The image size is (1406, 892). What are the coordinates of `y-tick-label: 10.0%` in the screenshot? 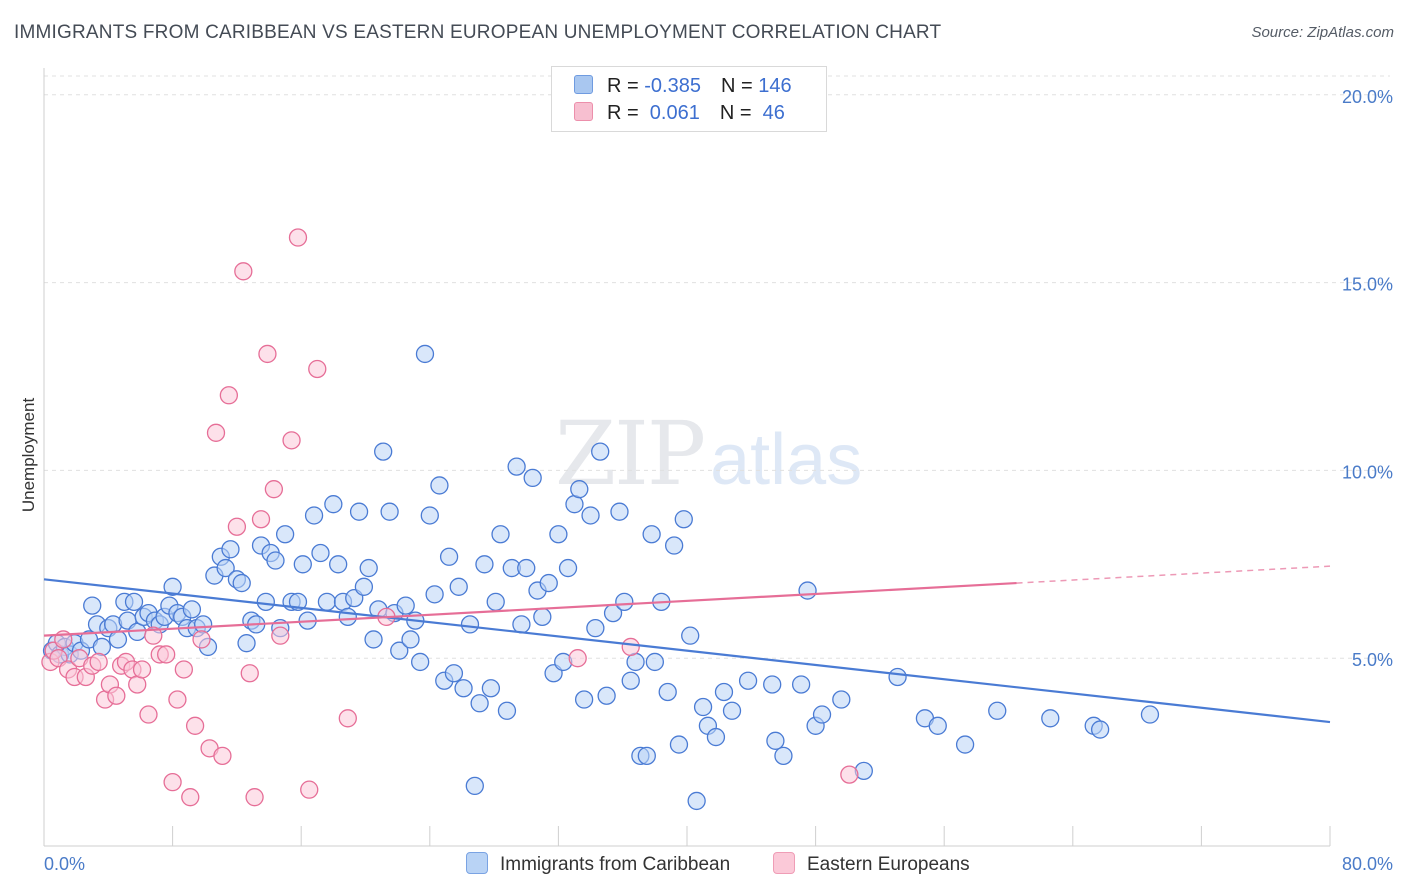 It's located at (1367, 472).